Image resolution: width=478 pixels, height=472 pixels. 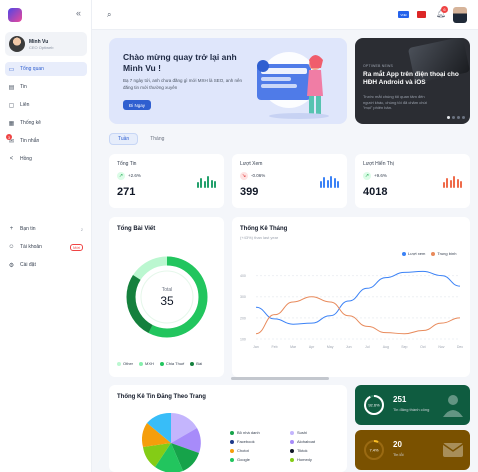 I want to click on app-logo, so click(x=15, y=15).